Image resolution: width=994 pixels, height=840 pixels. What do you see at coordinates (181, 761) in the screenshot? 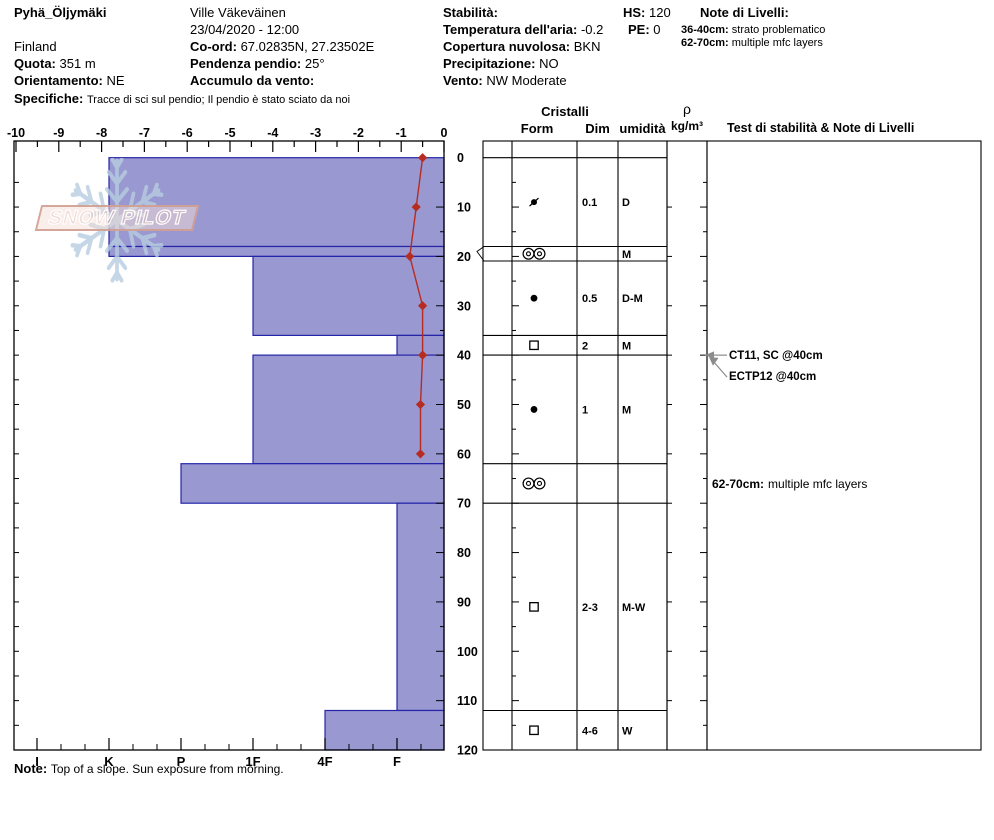
I see `hardness-axis-label: P` at bounding box center [181, 761].